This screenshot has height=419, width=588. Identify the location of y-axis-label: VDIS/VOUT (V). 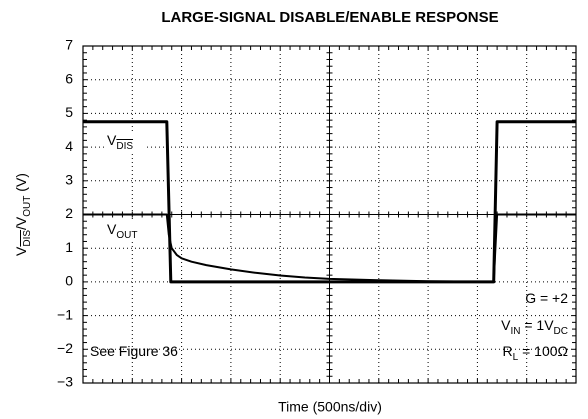
(23, 214).